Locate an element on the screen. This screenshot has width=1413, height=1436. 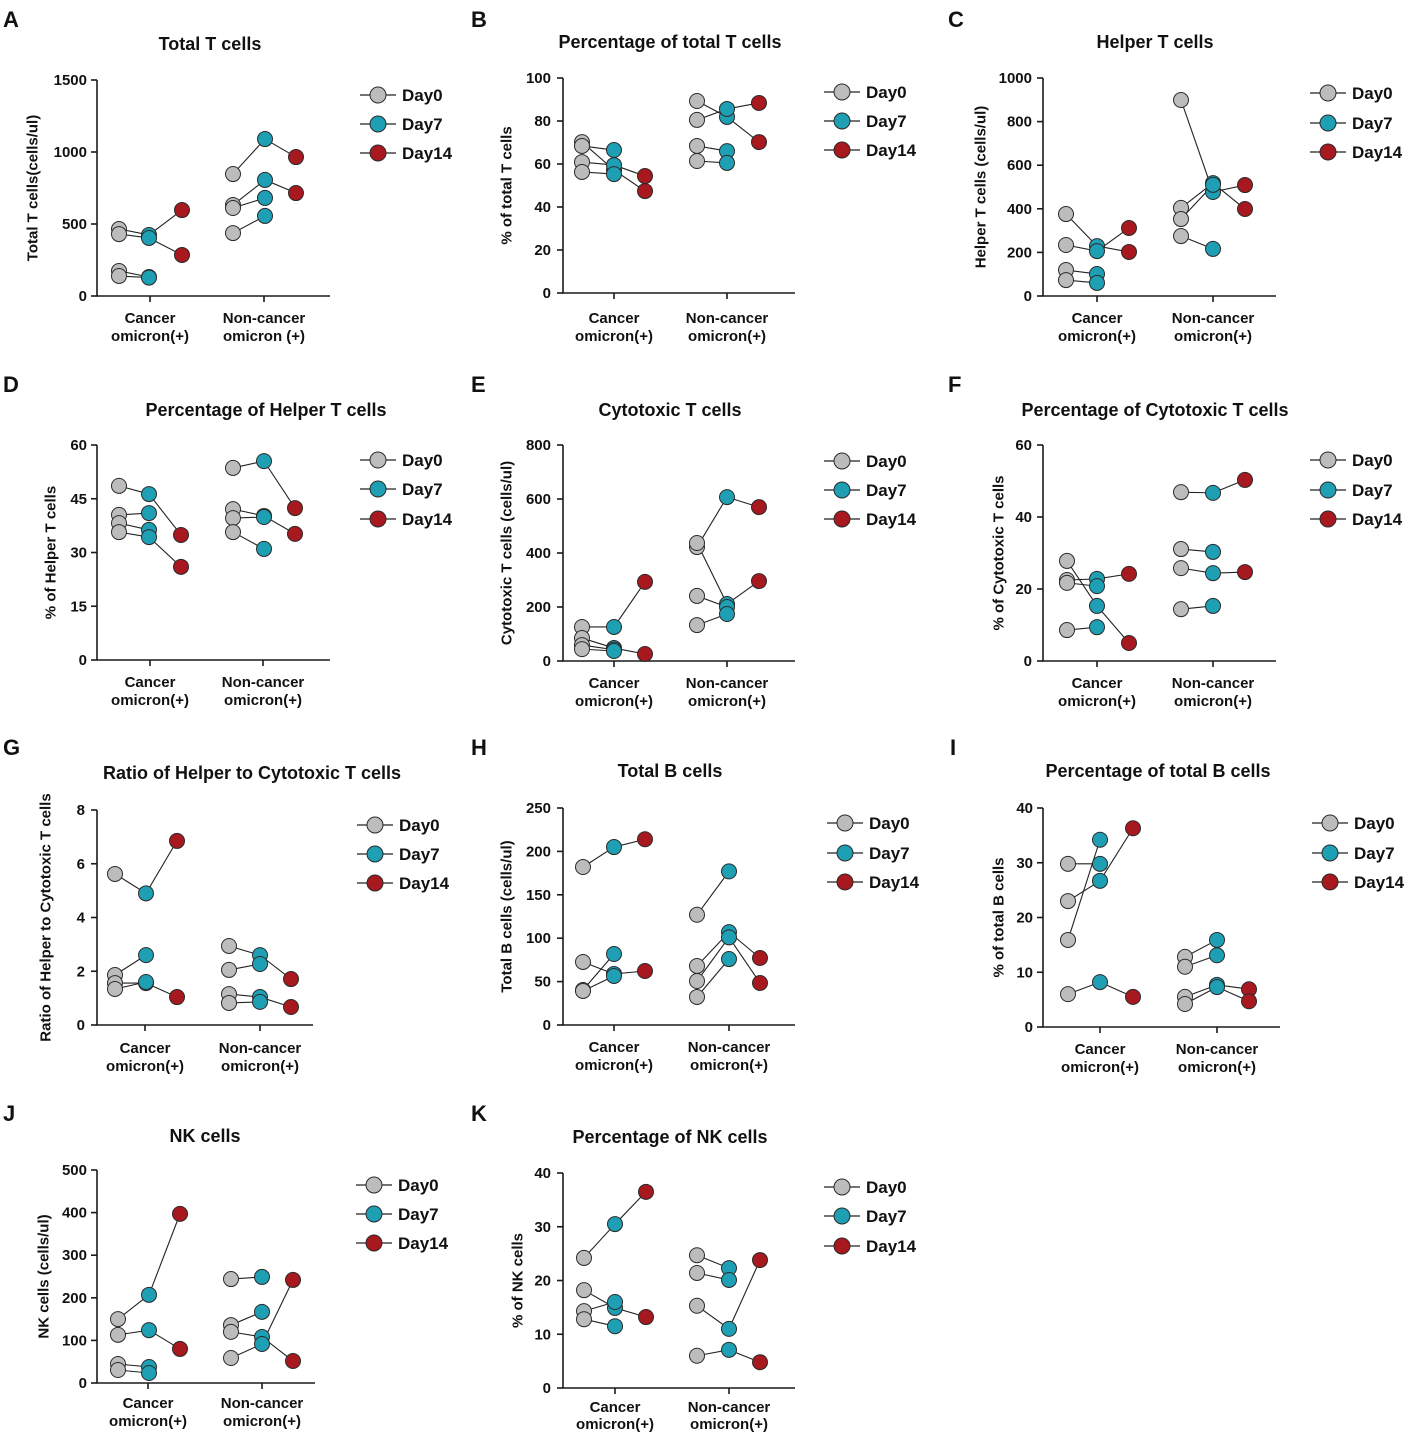
panel-a-category-label-non-cancer: omicron (+) is located at coordinates (264, 336).